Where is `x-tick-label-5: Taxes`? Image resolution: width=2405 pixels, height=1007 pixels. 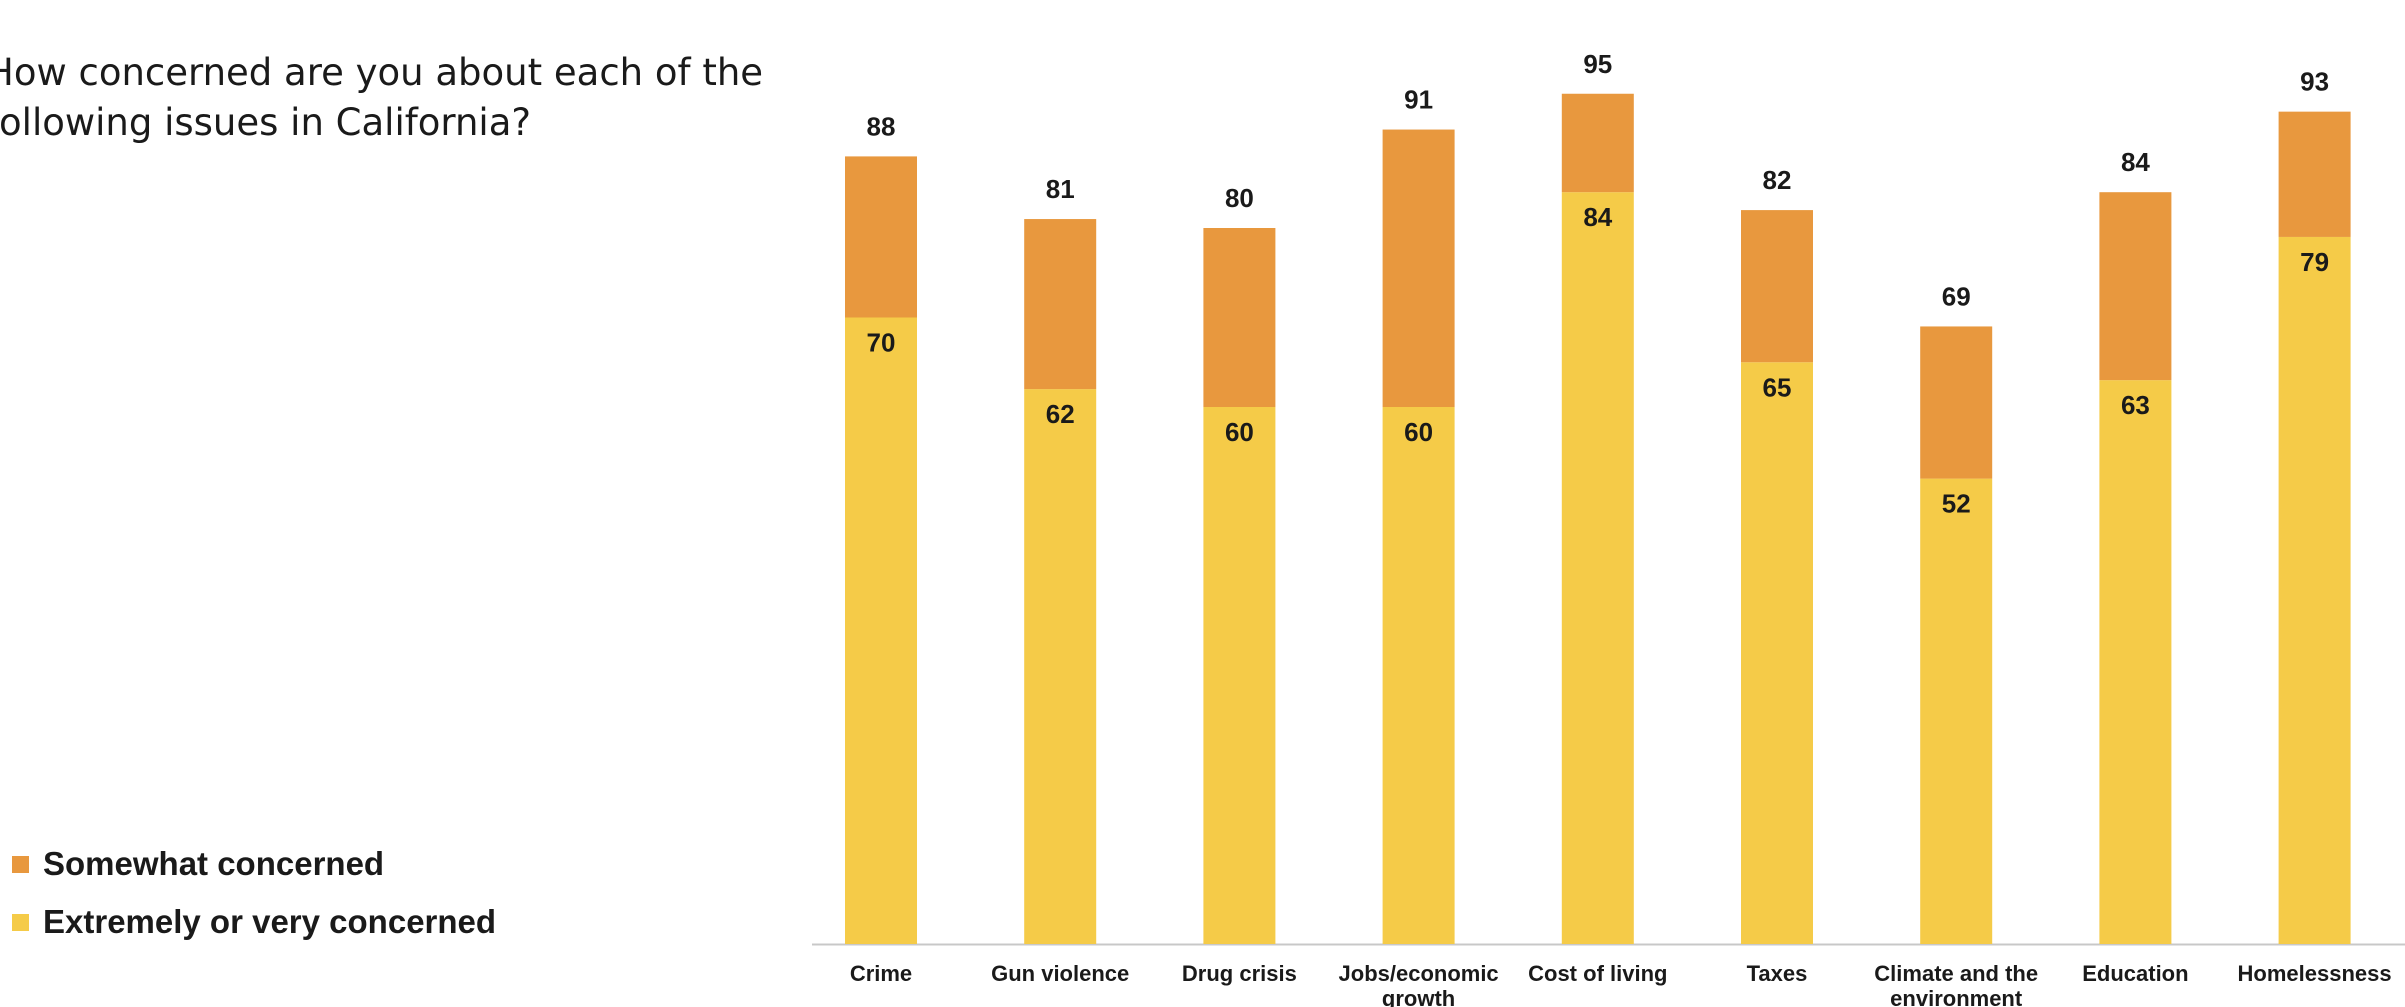 x-tick-label-5: Taxes is located at coordinates (1777, 973).